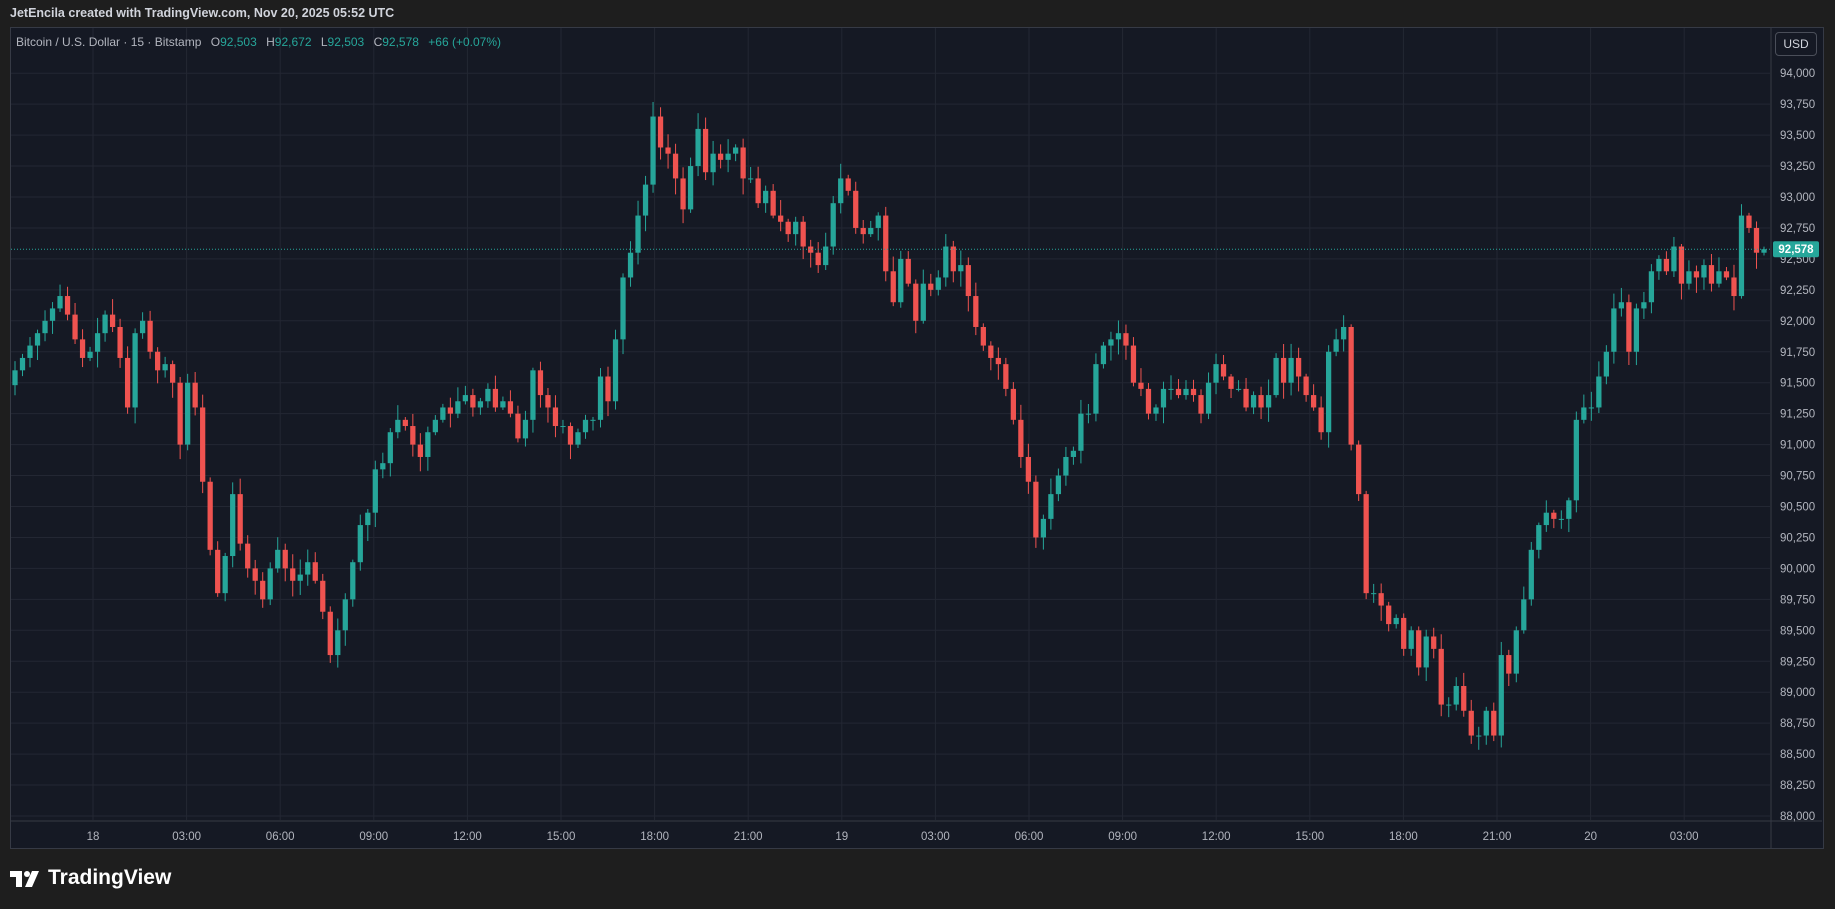 Image resolution: width=1835 pixels, height=909 pixels. Describe the element at coordinates (1797, 198) in the screenshot. I see `y-tick-label: 93,000` at that location.